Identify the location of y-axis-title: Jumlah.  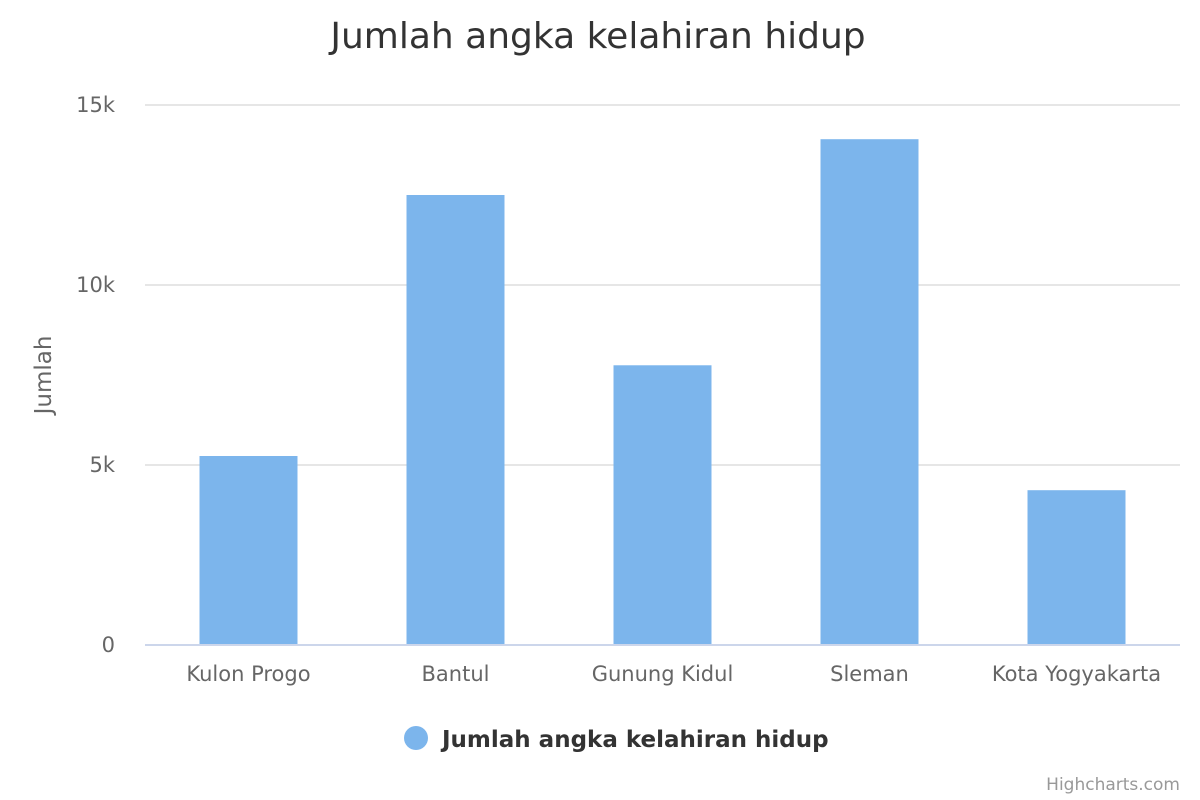
(44, 376).